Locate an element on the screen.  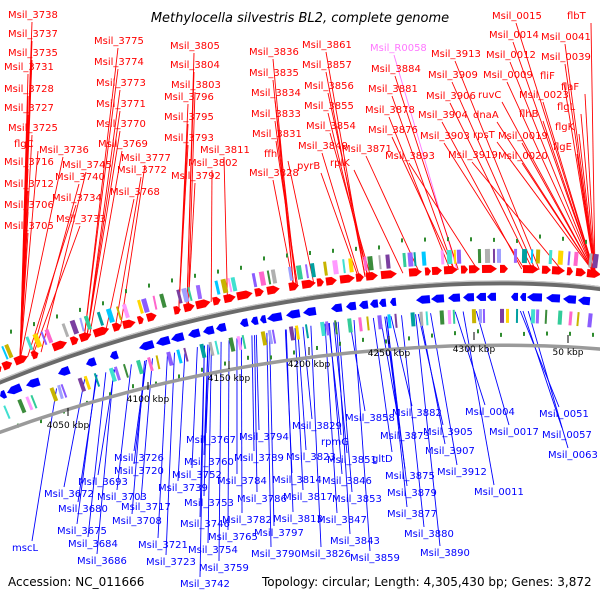
gene-label: Msil_3851 is located at coordinates (352, 460).